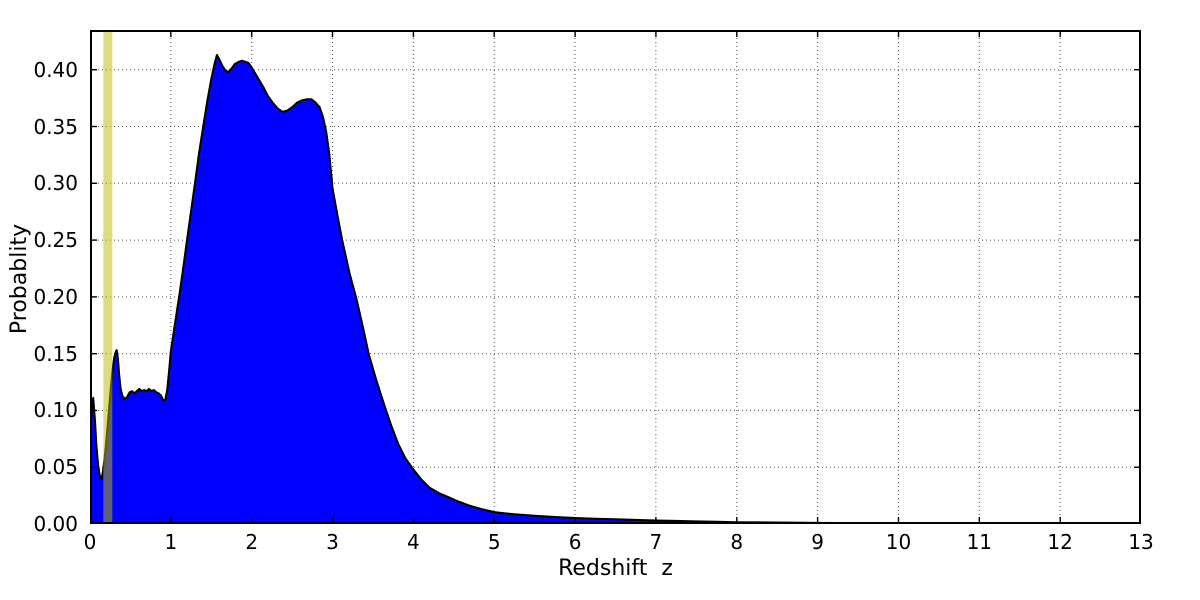 The height and width of the screenshot is (600, 1200). Describe the element at coordinates (817, 542) in the screenshot. I see `x-tick-label: 9` at that location.